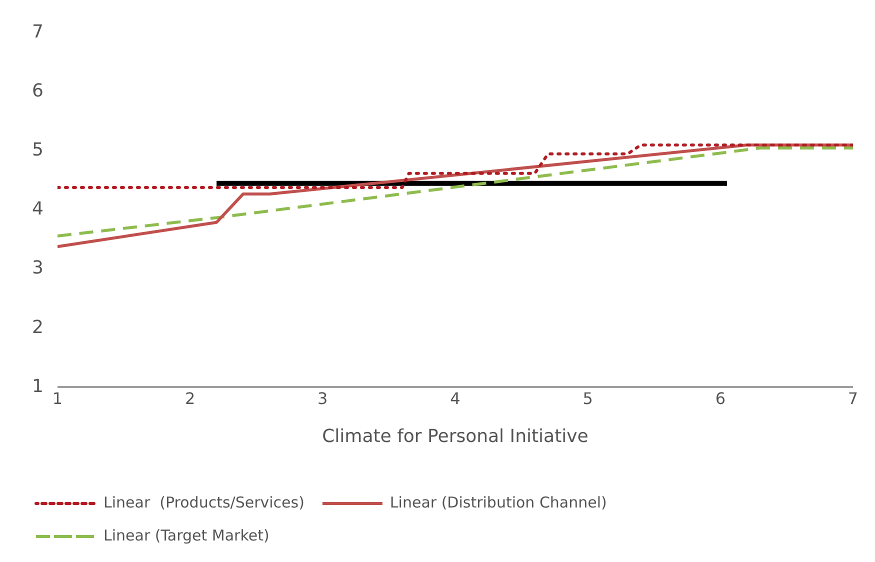 This screenshot has width=875, height=562. Describe the element at coordinates (38, 327) in the screenshot. I see `y-tick-label: 2` at that location.